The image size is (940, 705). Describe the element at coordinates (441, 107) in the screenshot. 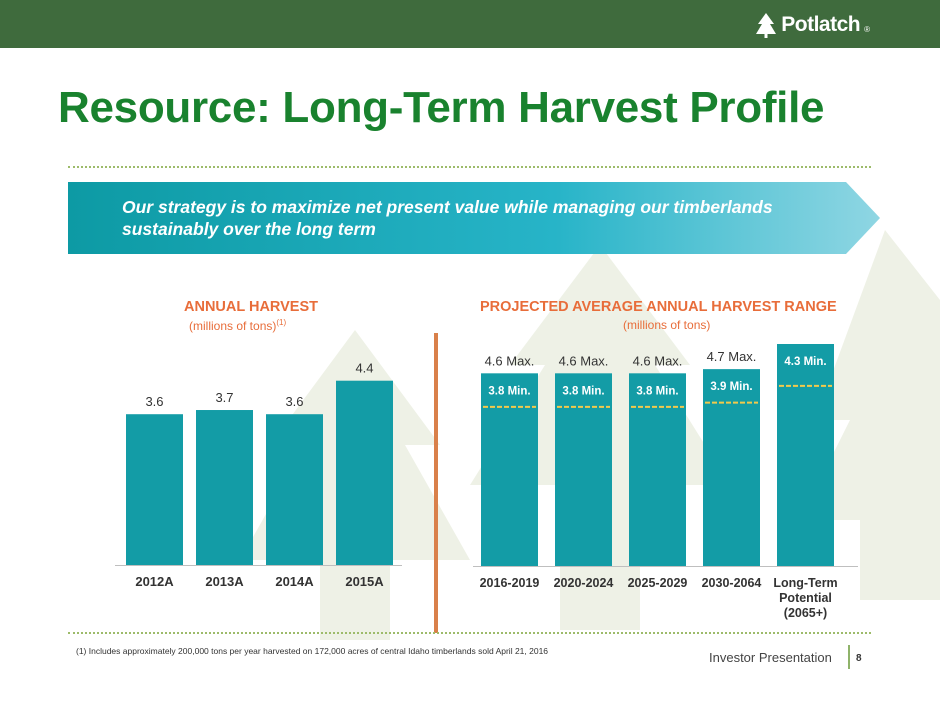

I see `page-title: Resource: Long-Term Harvest Profile` at that location.